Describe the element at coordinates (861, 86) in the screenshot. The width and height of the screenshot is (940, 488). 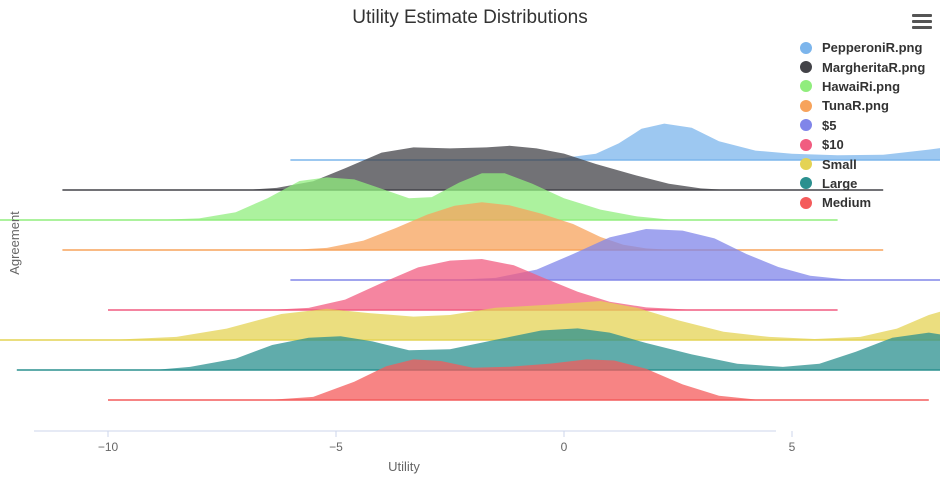
I see `legend-label: HawaiRi.png` at that location.